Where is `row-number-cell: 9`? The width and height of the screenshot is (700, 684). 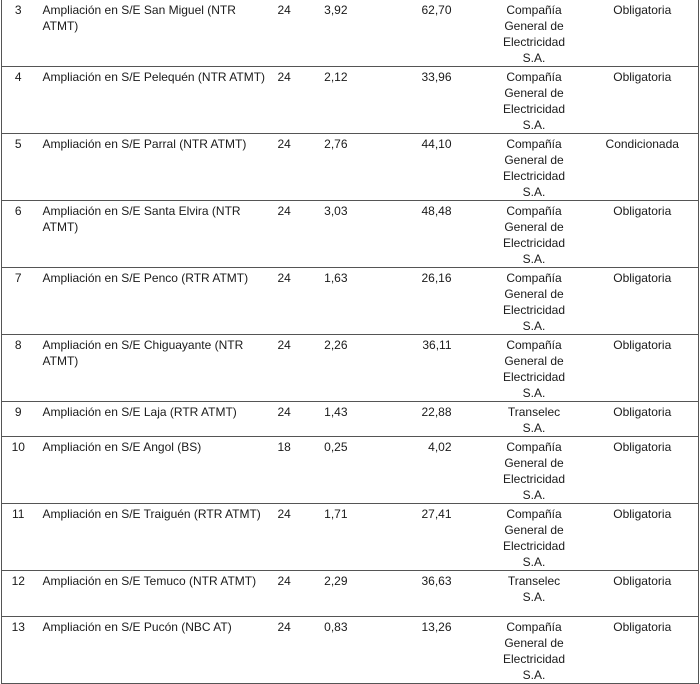 row-number-cell: 9 is located at coordinates (18, 412).